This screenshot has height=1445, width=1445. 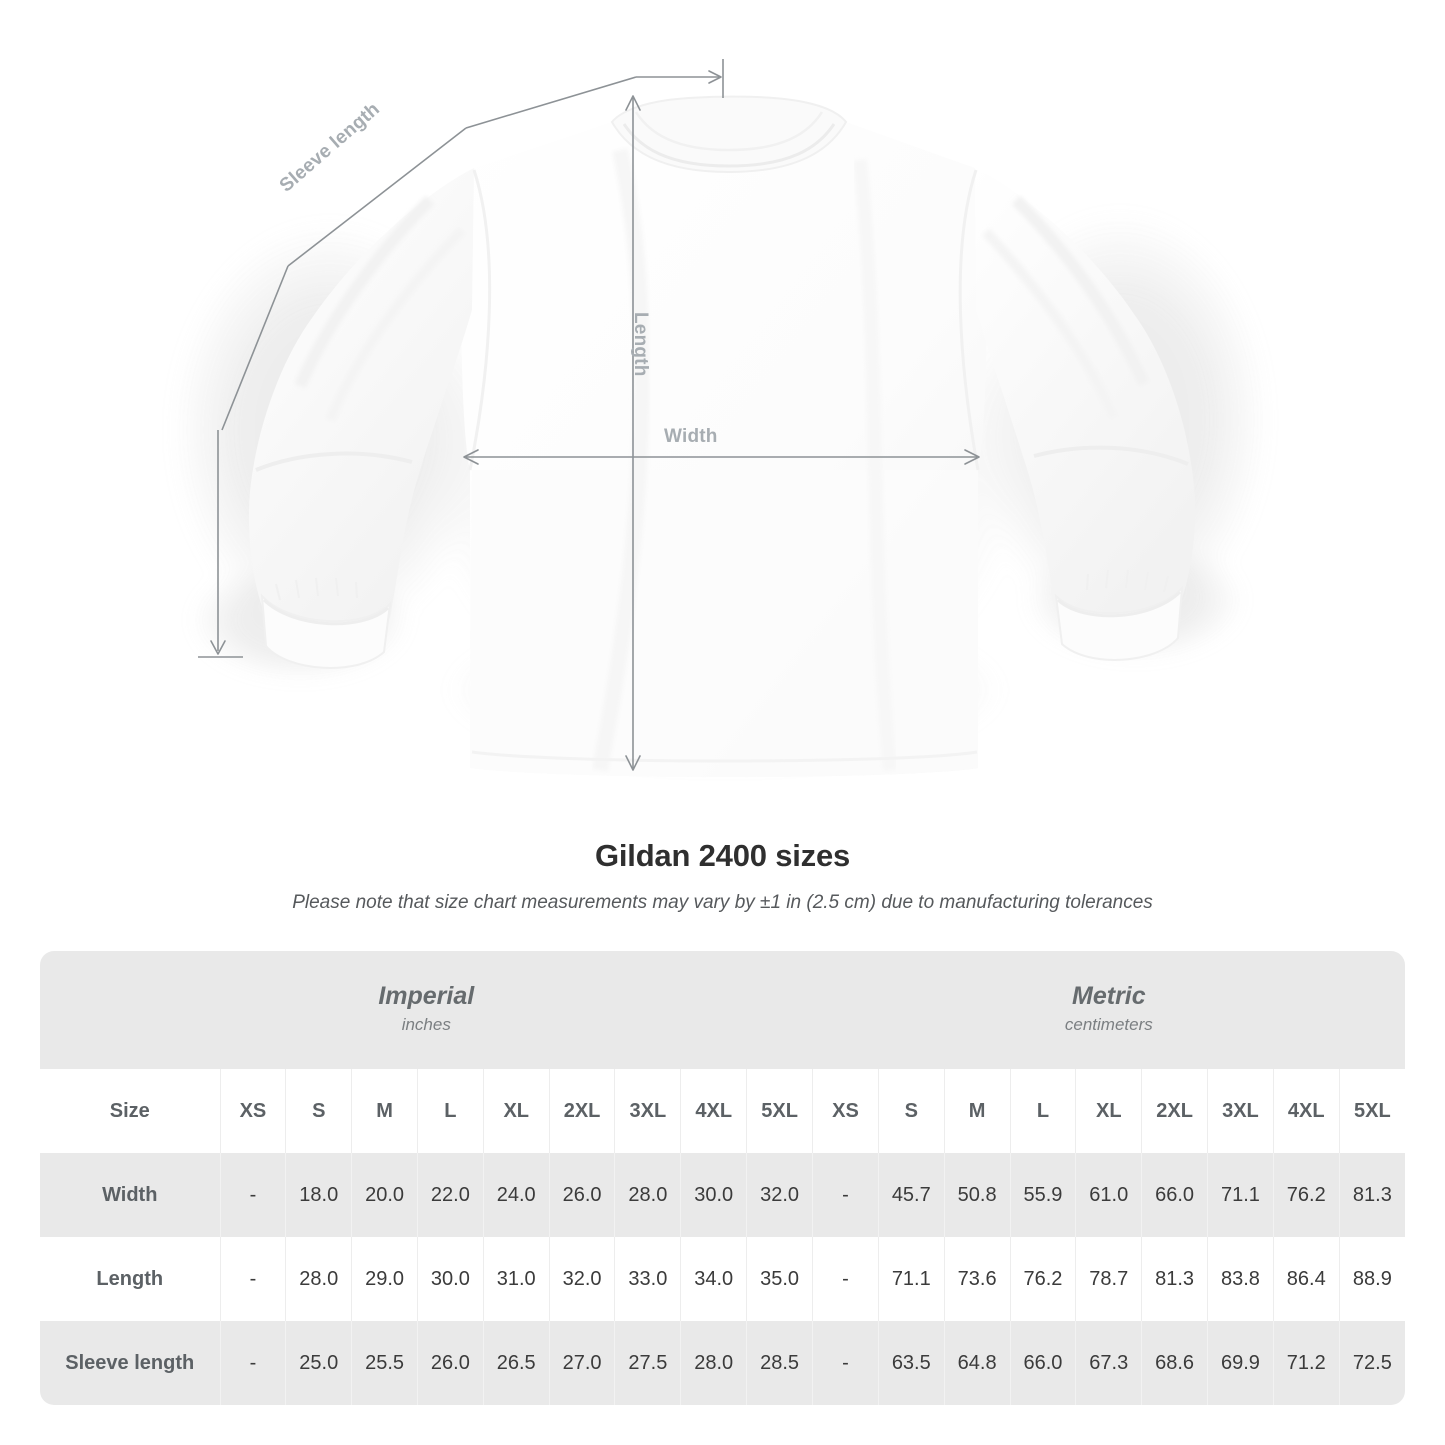 What do you see at coordinates (253, 1111) in the screenshot?
I see `size-header-imperial-xs: XS` at bounding box center [253, 1111].